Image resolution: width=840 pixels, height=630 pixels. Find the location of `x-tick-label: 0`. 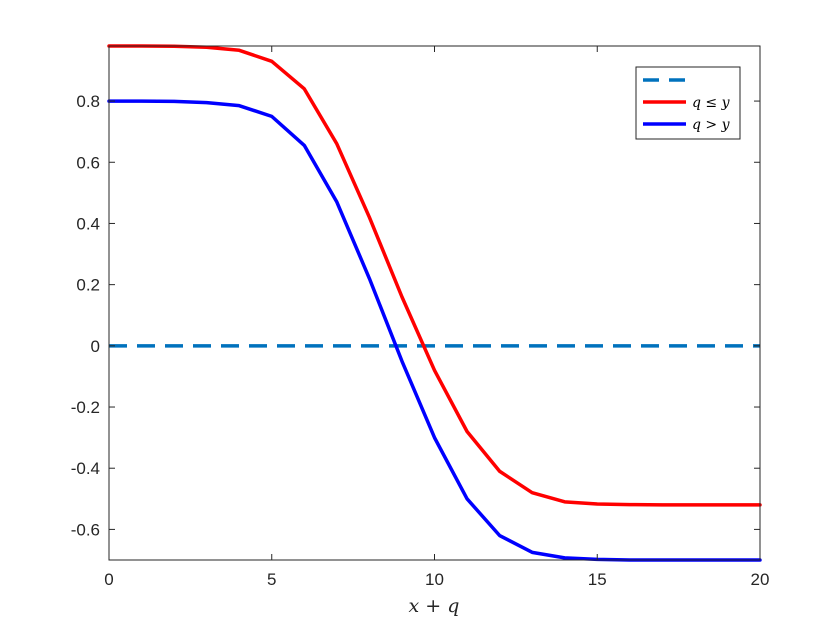

x-tick-label: 0 is located at coordinates (108, 579).